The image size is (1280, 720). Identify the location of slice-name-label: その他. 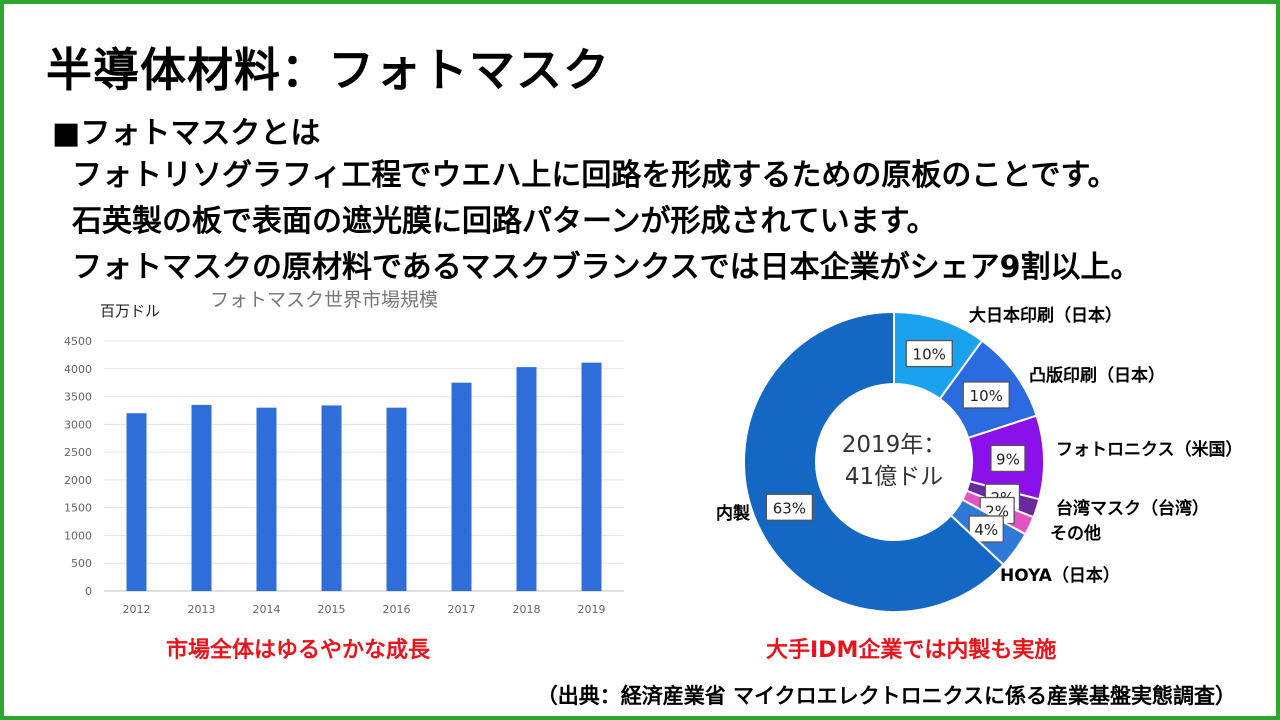
(1075, 533).